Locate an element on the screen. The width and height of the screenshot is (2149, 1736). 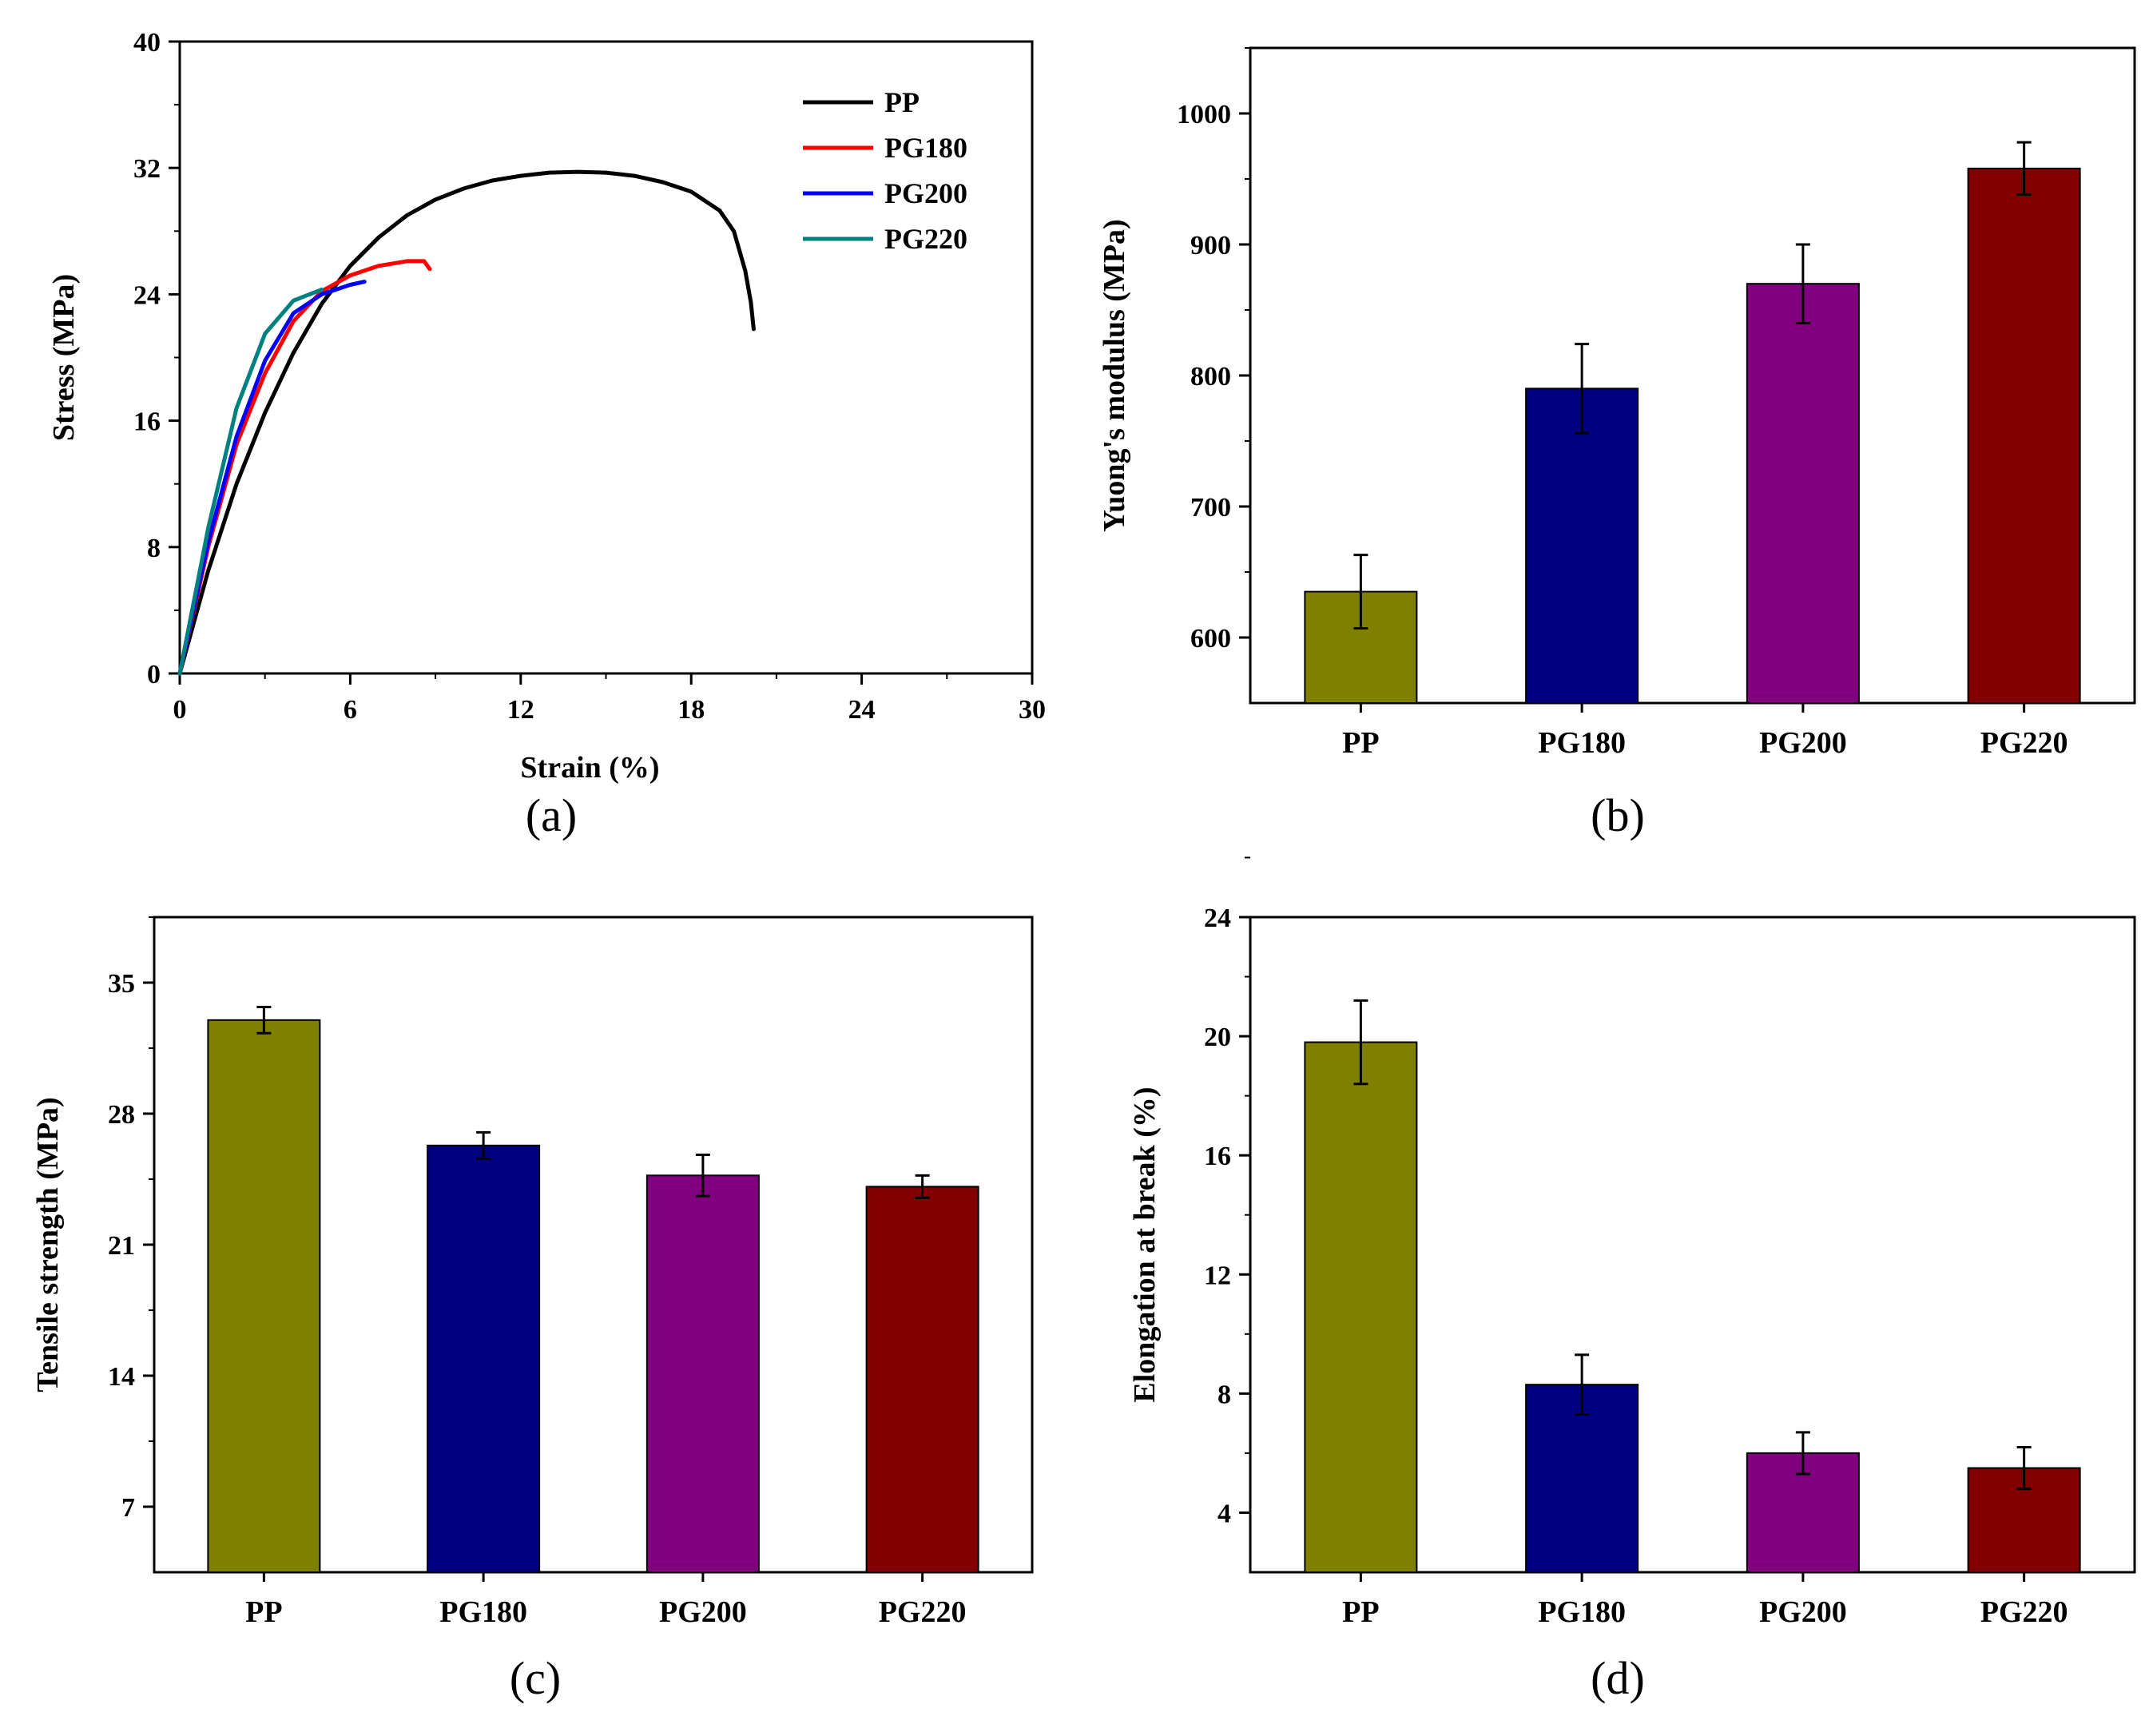
y-tick-label: 7 is located at coordinates (128, 1508).